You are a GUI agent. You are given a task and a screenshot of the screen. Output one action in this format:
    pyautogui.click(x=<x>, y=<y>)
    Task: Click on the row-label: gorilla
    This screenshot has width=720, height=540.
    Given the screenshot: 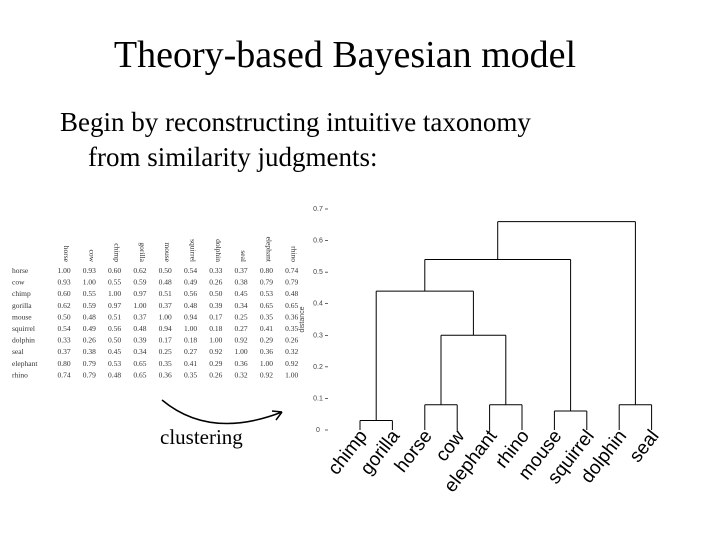 What is the action you would take?
    pyautogui.click(x=22, y=305)
    